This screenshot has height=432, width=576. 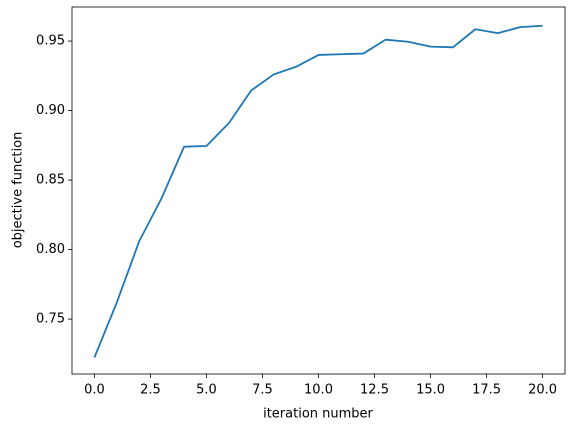 What do you see at coordinates (94, 390) in the screenshot?
I see `x-tick-label: 0.0` at bounding box center [94, 390].